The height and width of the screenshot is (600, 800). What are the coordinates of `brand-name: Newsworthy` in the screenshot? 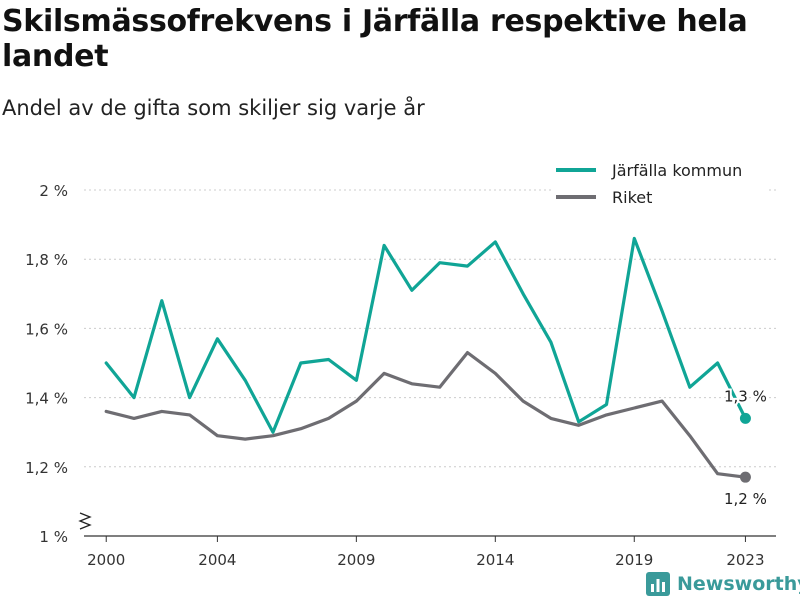 It's located at (738, 584).